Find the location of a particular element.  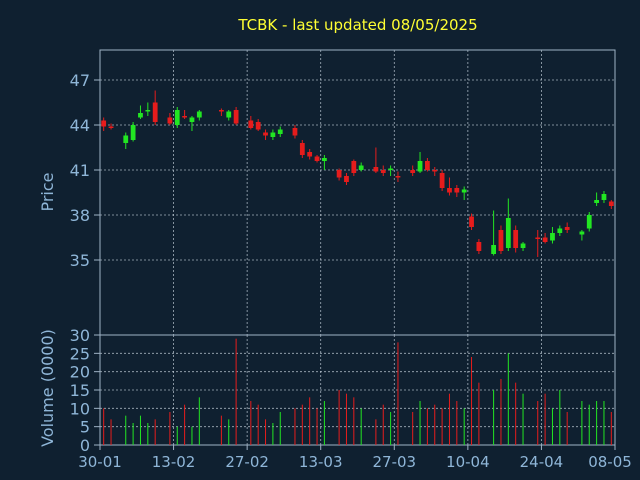

x-tick-label: 08-05 is located at coordinates (610, 462).